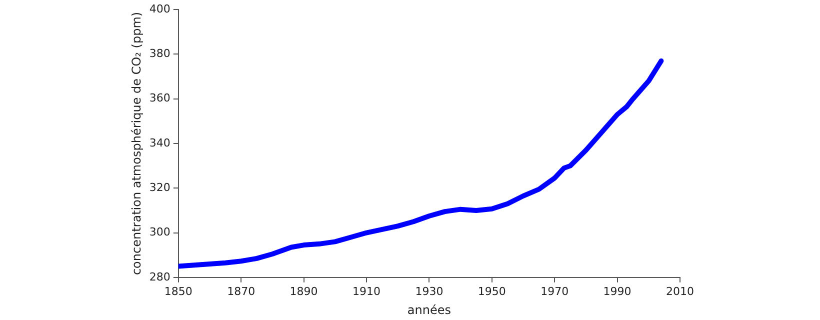 The image size is (820, 320). Describe the element at coordinates (304, 291) in the screenshot. I see `x-tick-label: 1890` at that location.